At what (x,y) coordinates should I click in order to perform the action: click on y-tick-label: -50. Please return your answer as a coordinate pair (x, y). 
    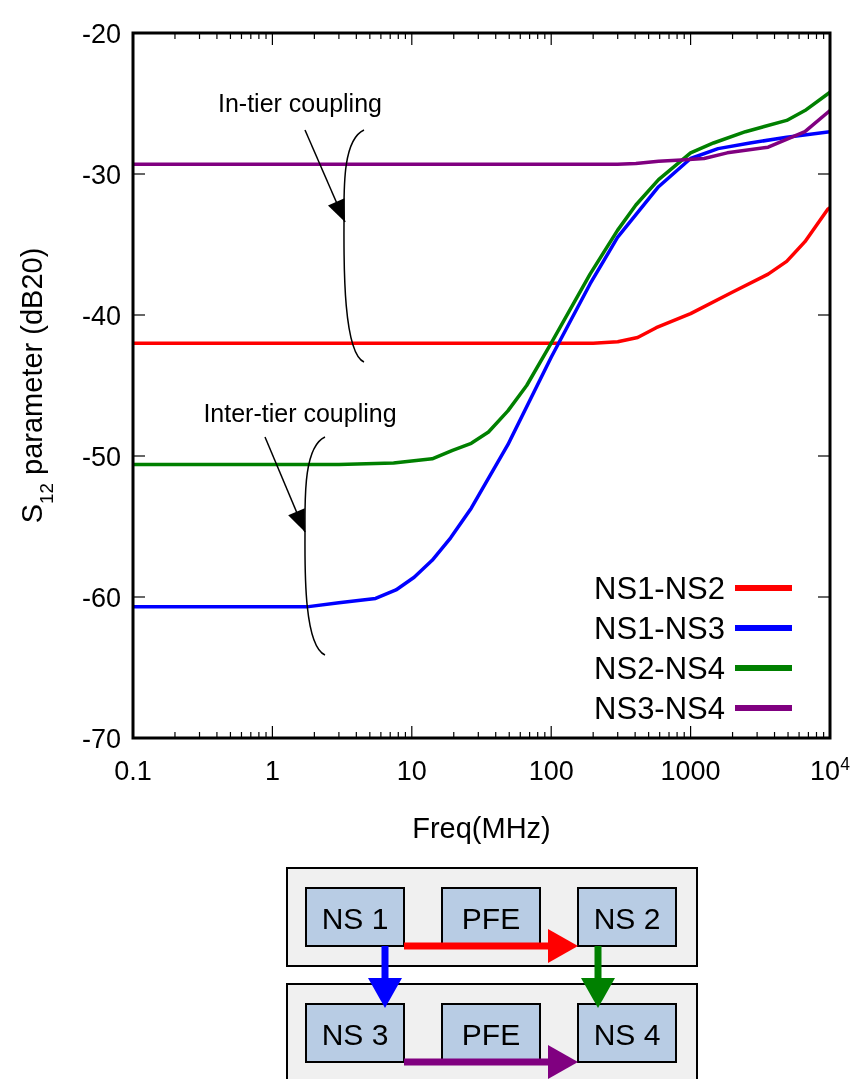
    Looking at the image, I should click on (101, 457).